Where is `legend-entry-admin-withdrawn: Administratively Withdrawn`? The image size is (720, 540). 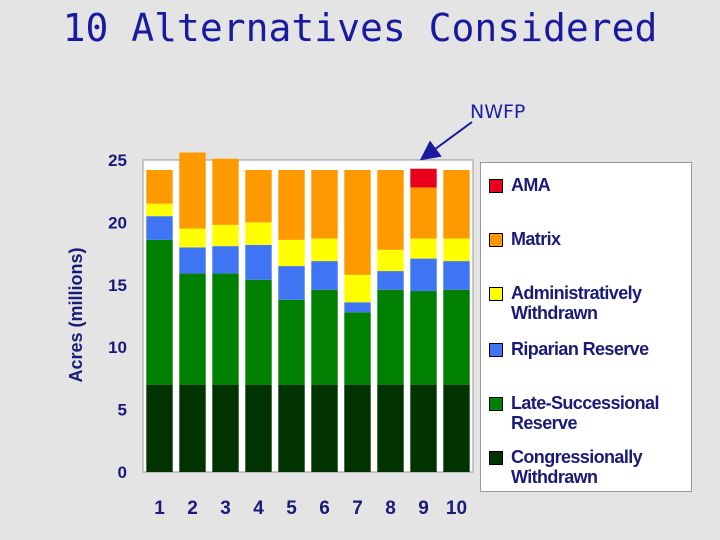 legend-entry-admin-withdrawn: Administratively Withdrawn is located at coordinates (590, 303).